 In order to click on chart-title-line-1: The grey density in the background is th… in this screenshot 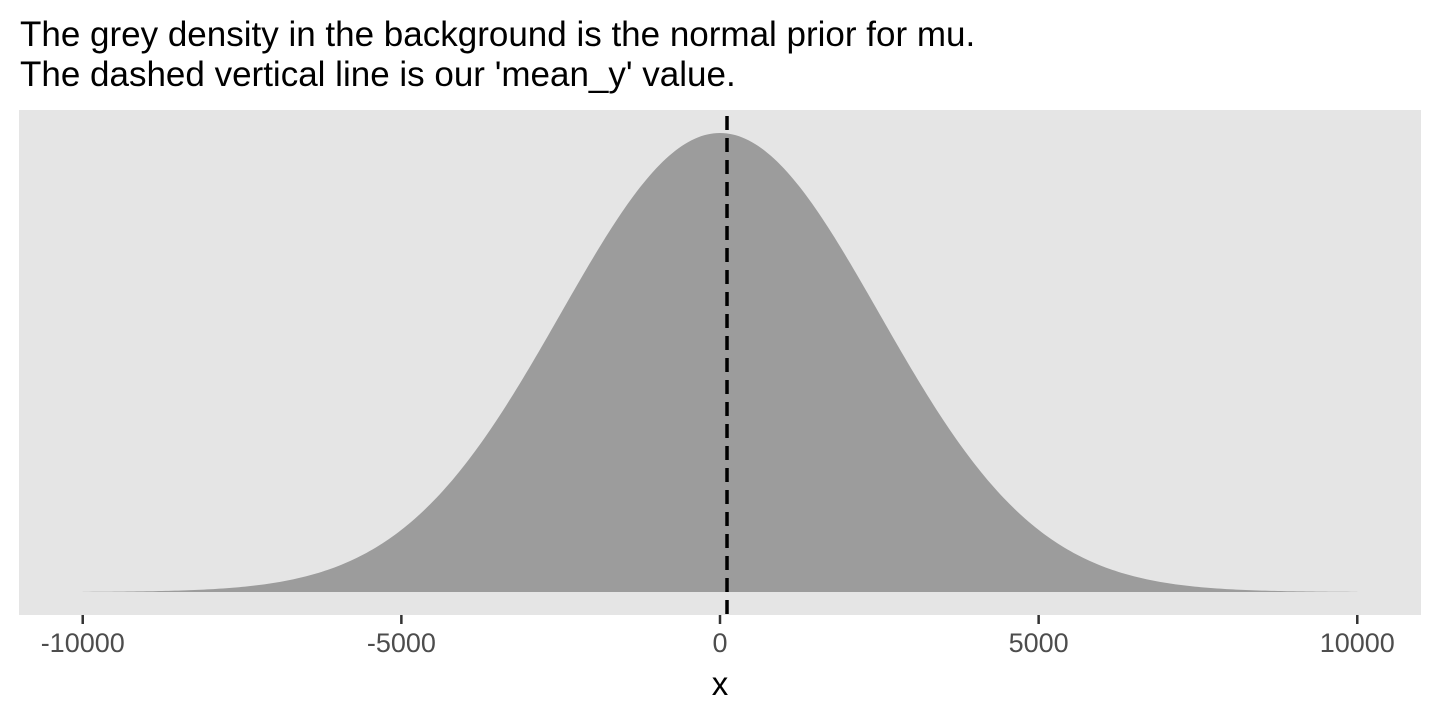, I will do `click(497, 34)`.